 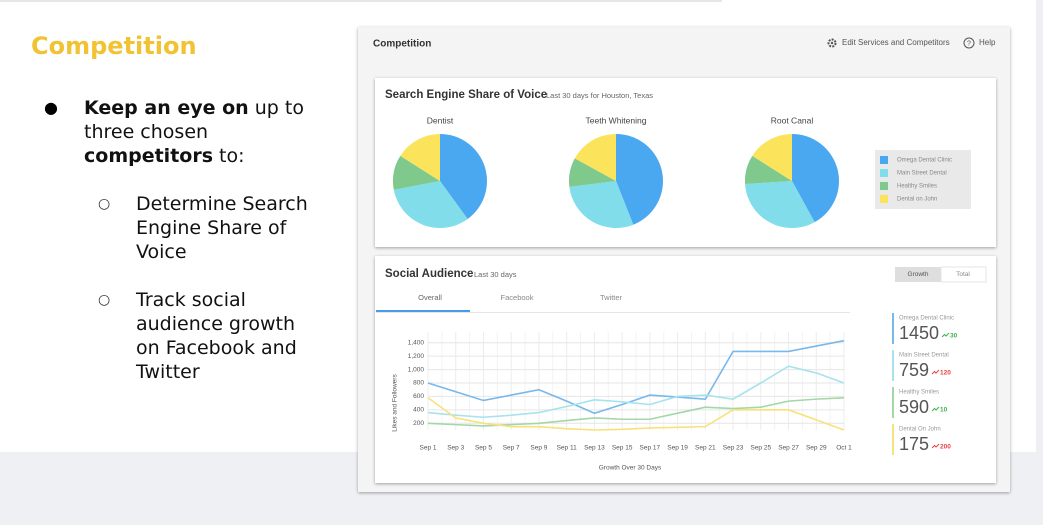 What do you see at coordinates (926, 319) in the screenshot?
I see `stat-name: Omega Dental Clinic` at bounding box center [926, 319].